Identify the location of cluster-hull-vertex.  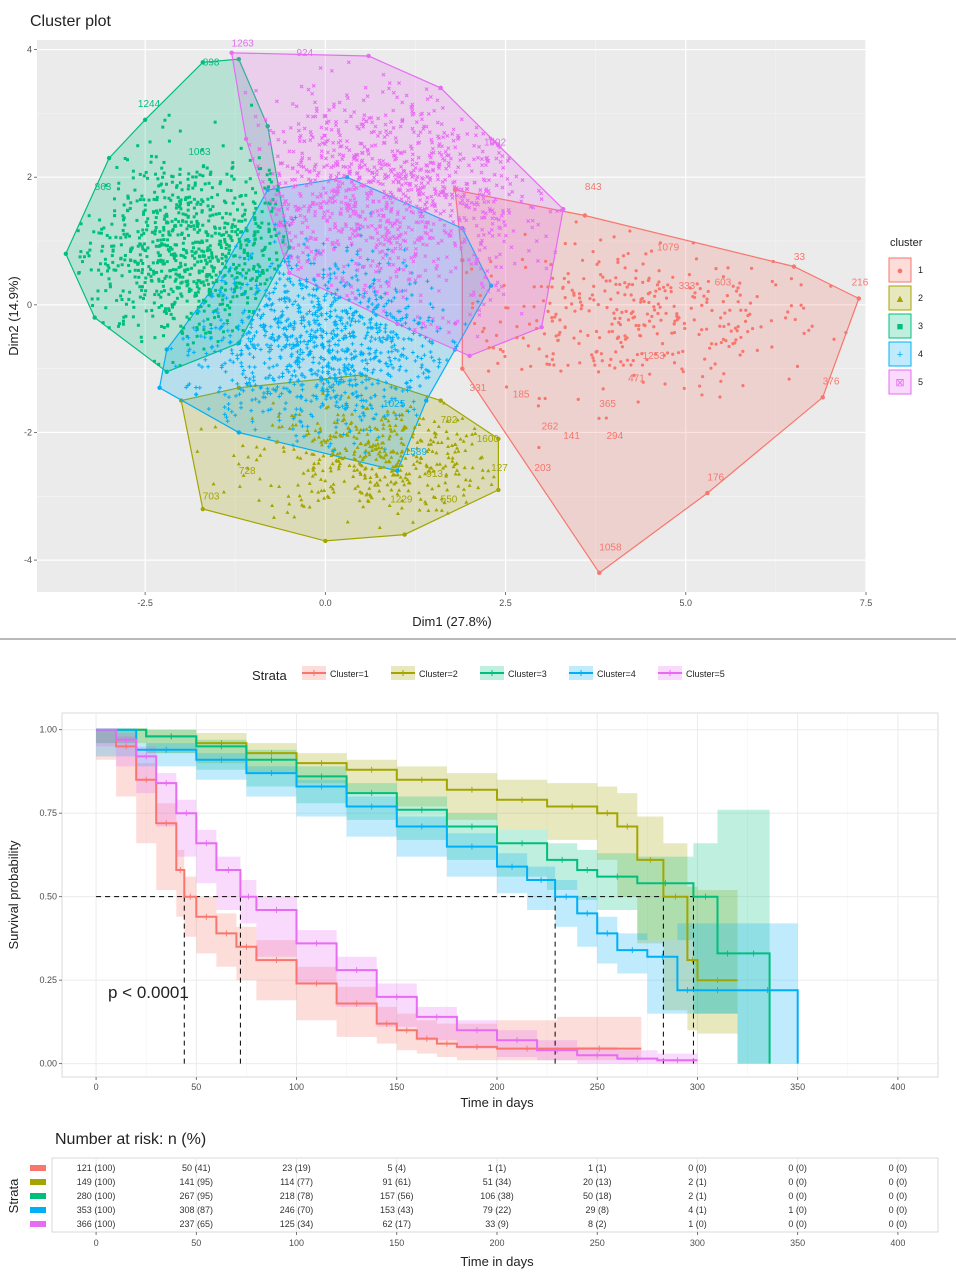
(585, 215).